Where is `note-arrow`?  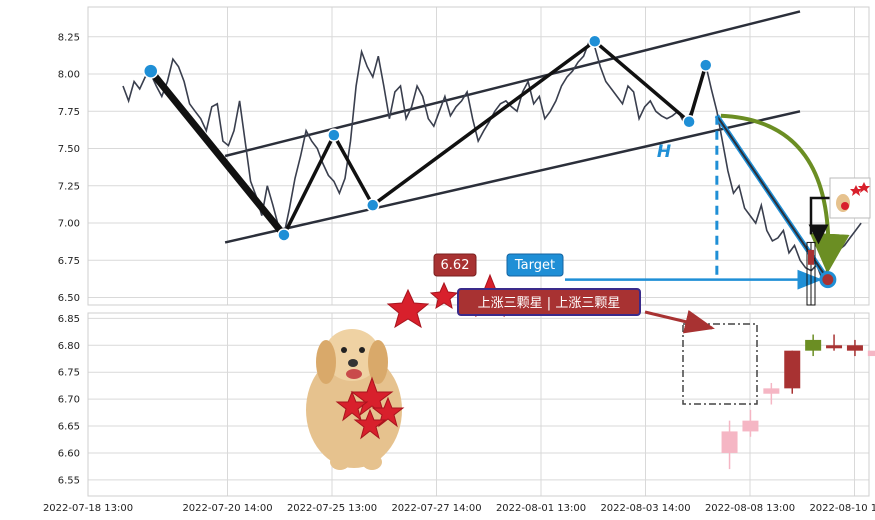
note-arrow is located at coordinates (679, 322).